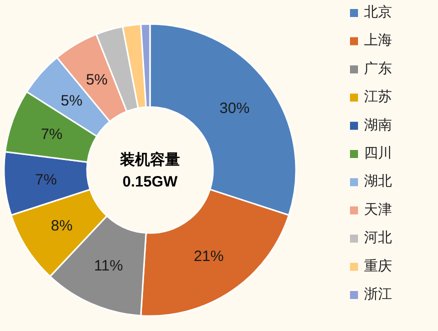 Image resolution: width=438 pixels, height=331 pixels. What do you see at coordinates (378, 12) in the screenshot?
I see `legend-label: 北京` at bounding box center [378, 12].